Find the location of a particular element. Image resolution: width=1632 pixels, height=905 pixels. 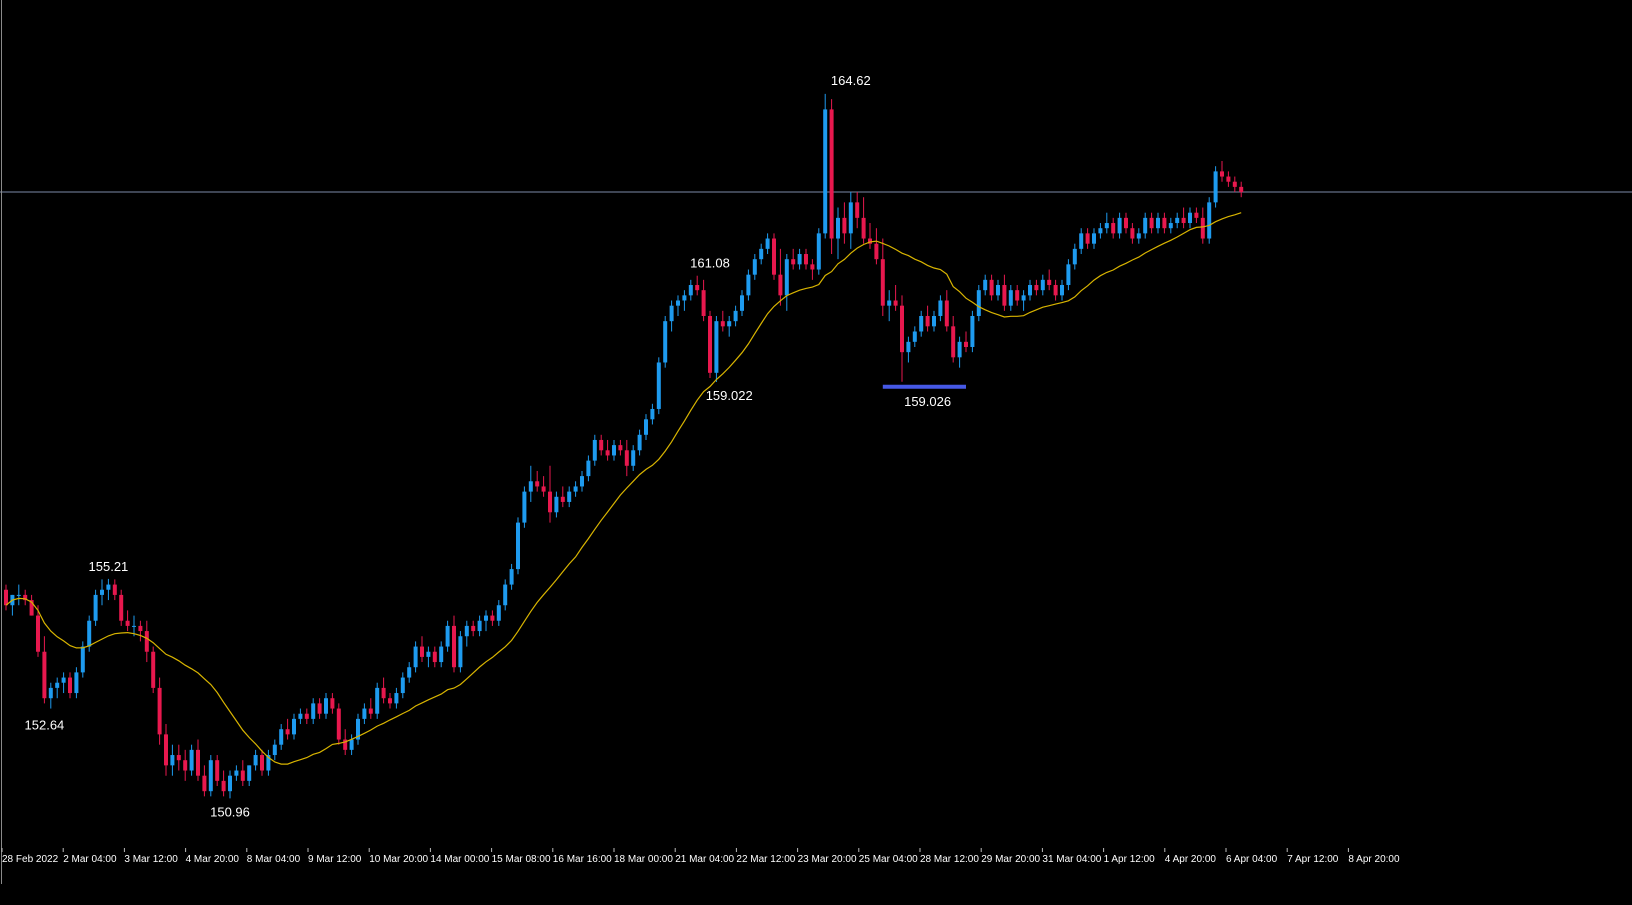

x-tick-label: 29 Mar 20:00 is located at coordinates (1010, 859).